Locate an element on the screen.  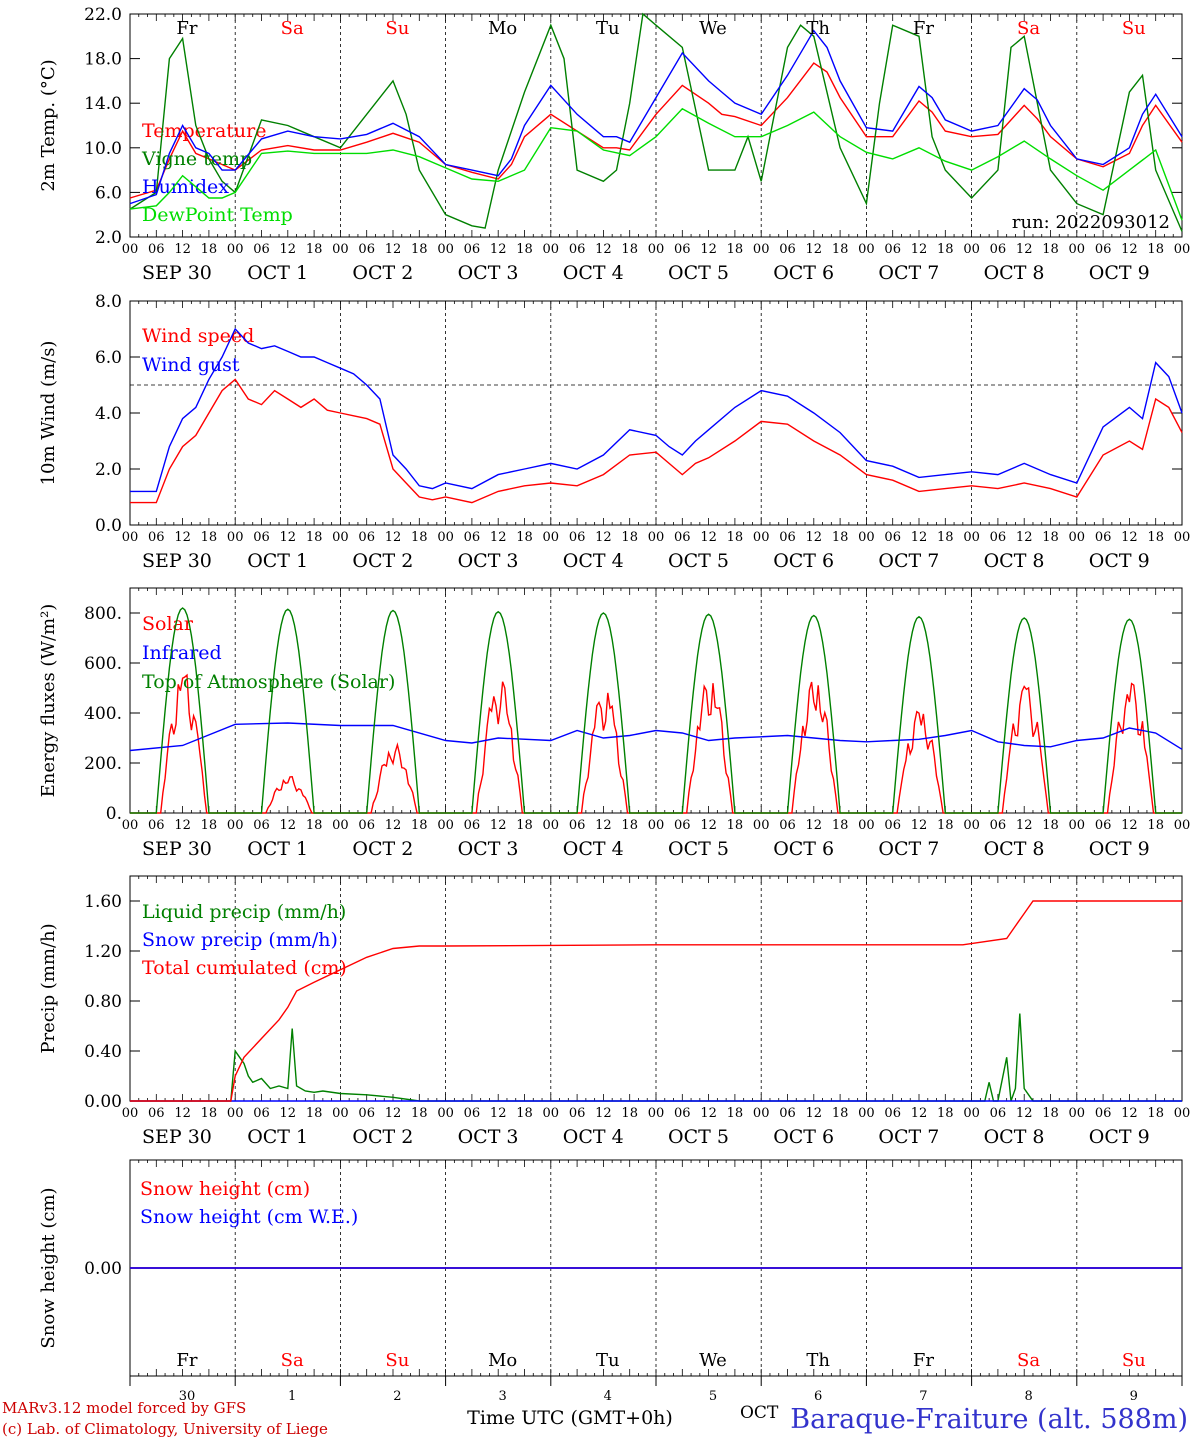
day-number: 4 is located at coordinates (608, 1396).